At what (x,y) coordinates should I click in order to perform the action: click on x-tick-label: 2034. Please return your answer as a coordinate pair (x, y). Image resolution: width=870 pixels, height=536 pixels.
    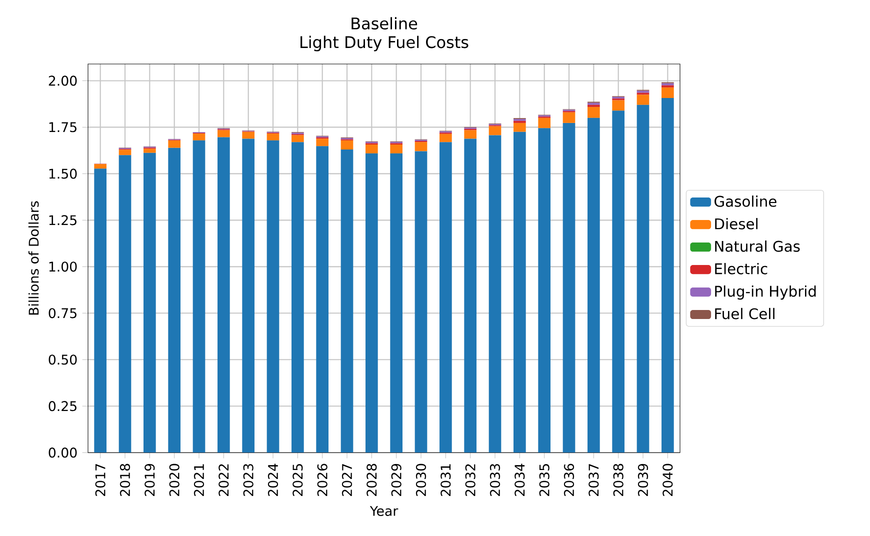
    Looking at the image, I should click on (519, 480).